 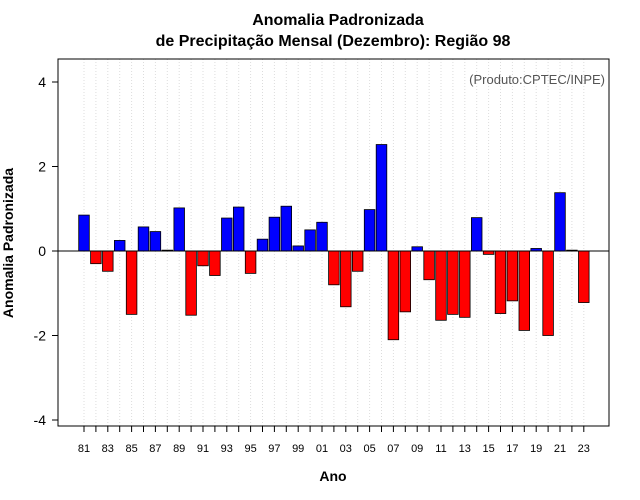 I want to click on y-tick-label: -2, so click(x=40, y=336).